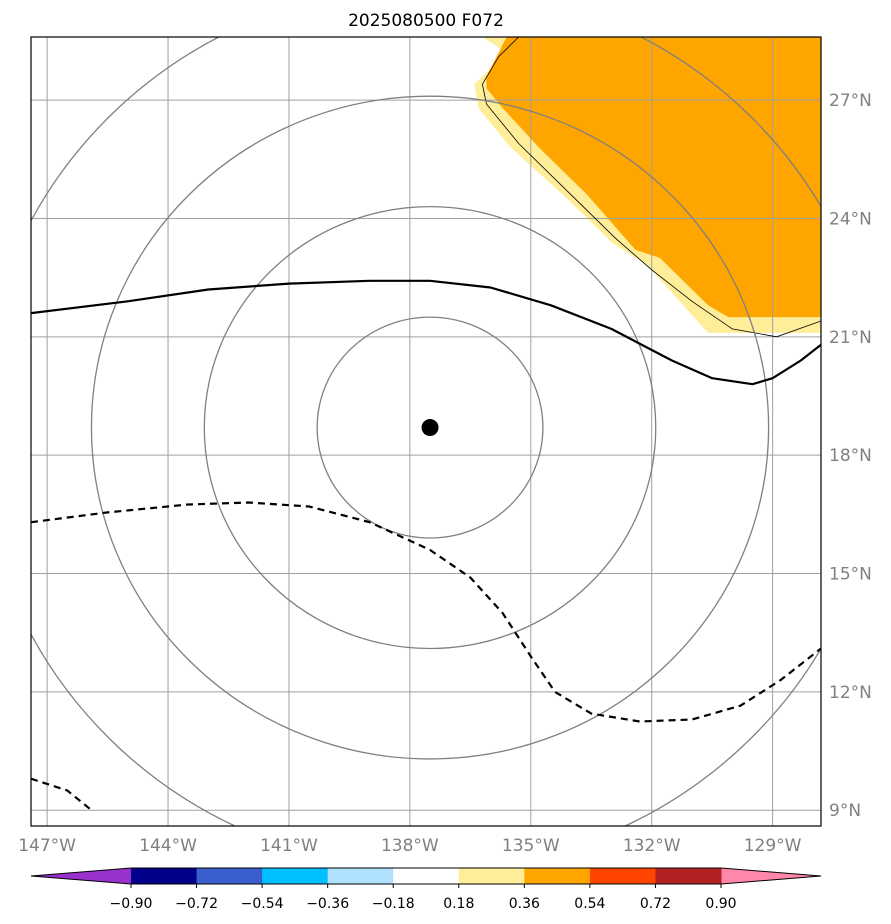  Describe the element at coordinates (773, 846) in the screenshot. I see `longitude-tick-label: 129°W` at that location.